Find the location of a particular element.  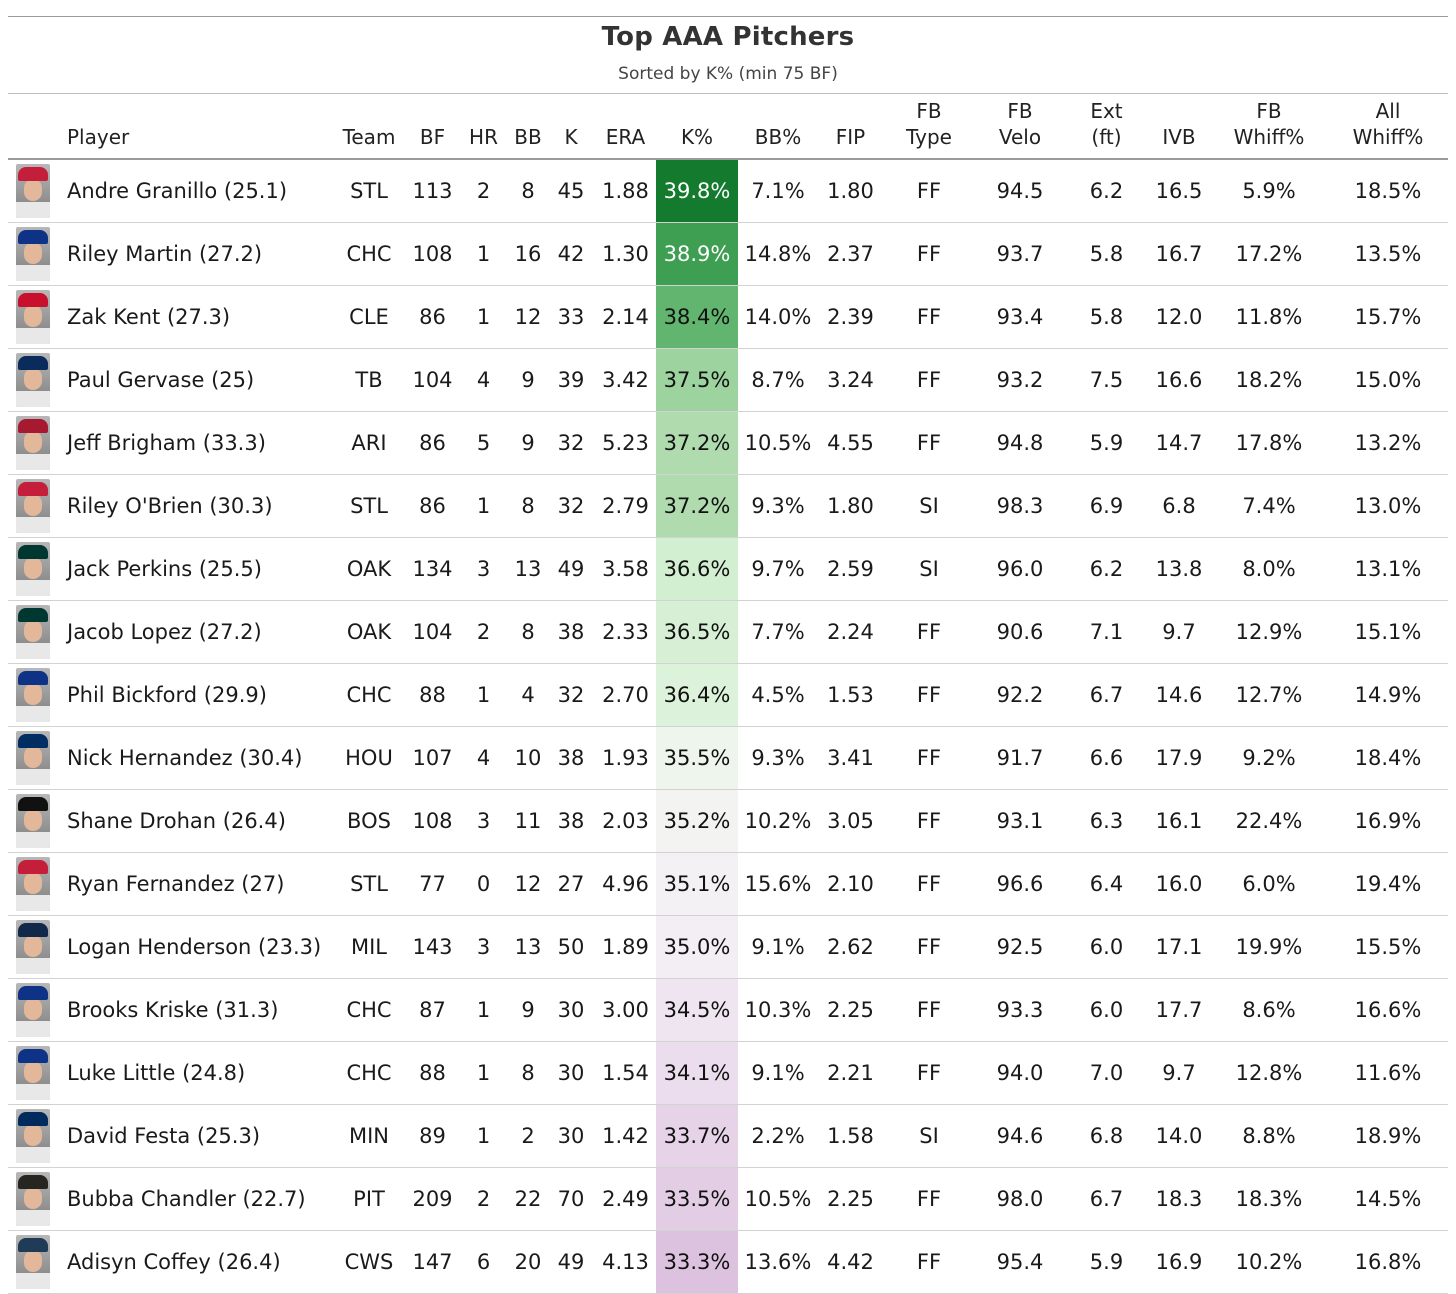

player-cell: Ryan Fernandez (27) is located at coordinates (176, 883).